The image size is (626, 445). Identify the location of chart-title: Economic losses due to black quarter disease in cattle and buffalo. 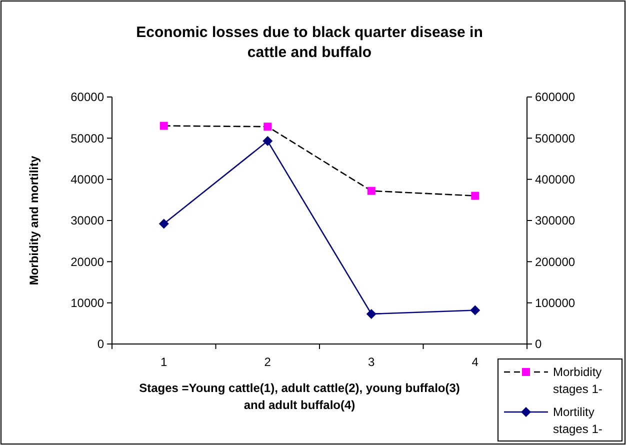
(309, 42).